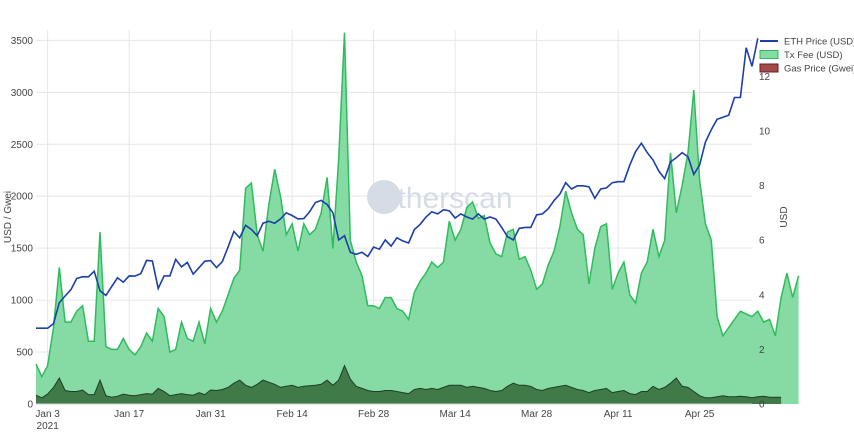 Image resolution: width=854 pixels, height=446 pixels. Describe the element at coordinates (8, 217) in the screenshot. I see `y-left-axis-title: USD / Gwei` at that location.